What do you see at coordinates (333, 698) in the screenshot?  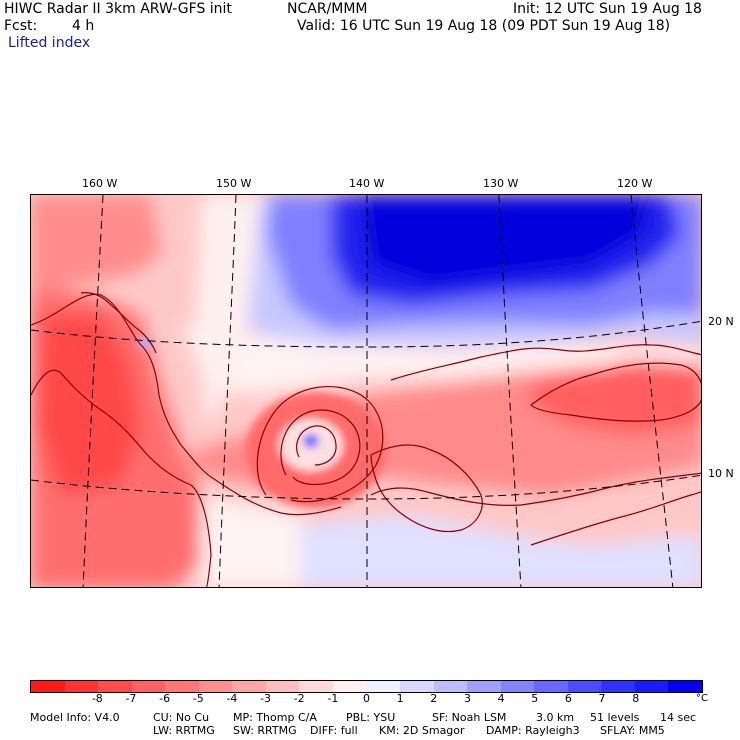 I see `colorbar-tick-label: -1` at bounding box center [333, 698].